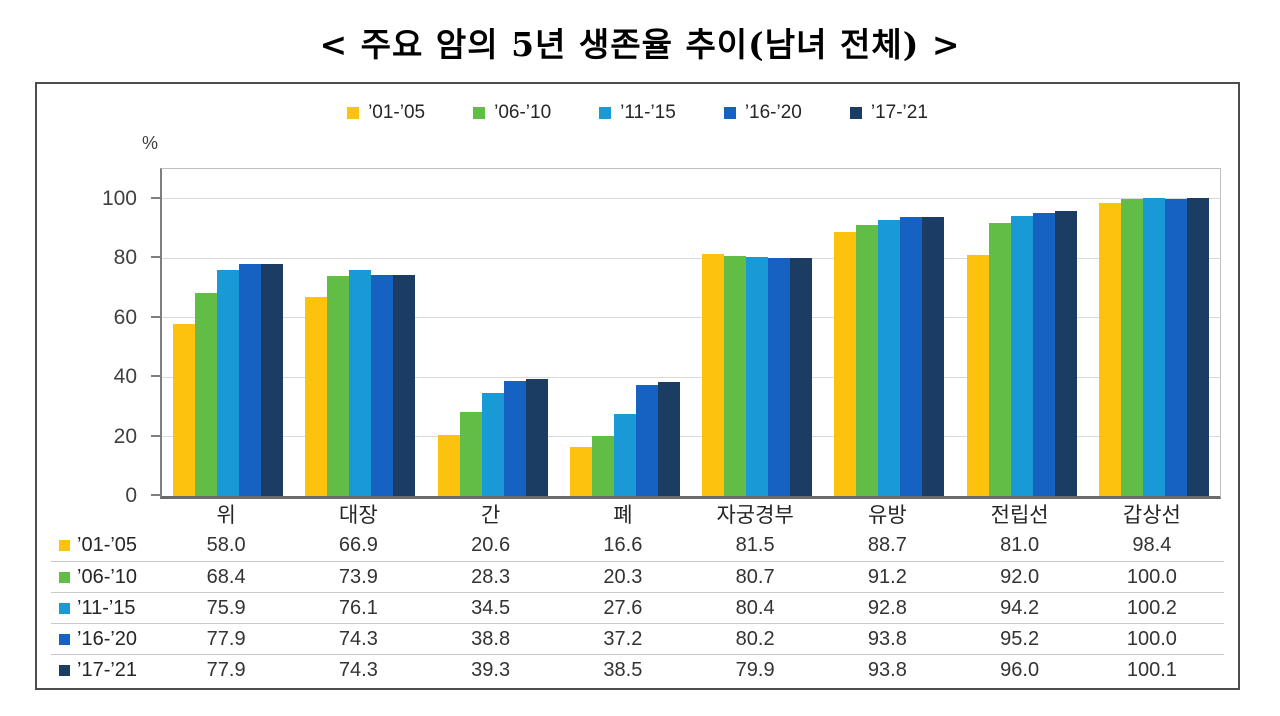 The image size is (1280, 716). What do you see at coordinates (1020, 670) in the screenshot?
I see `value-cell: 96.0` at bounding box center [1020, 670].